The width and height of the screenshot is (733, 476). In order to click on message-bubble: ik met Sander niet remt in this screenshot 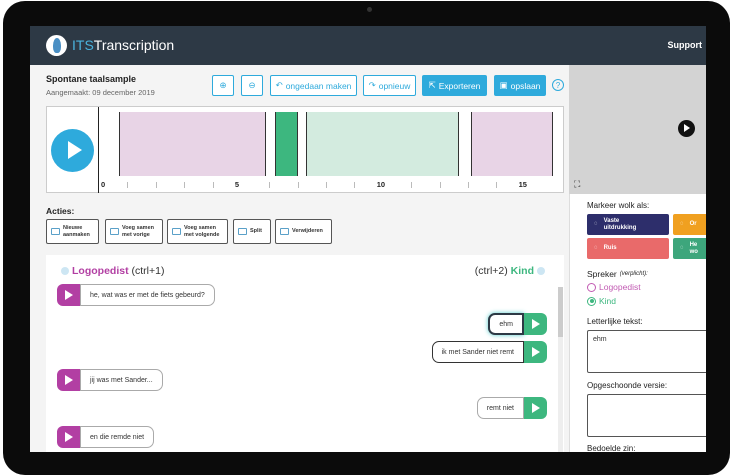, I will do `click(489, 352)`.